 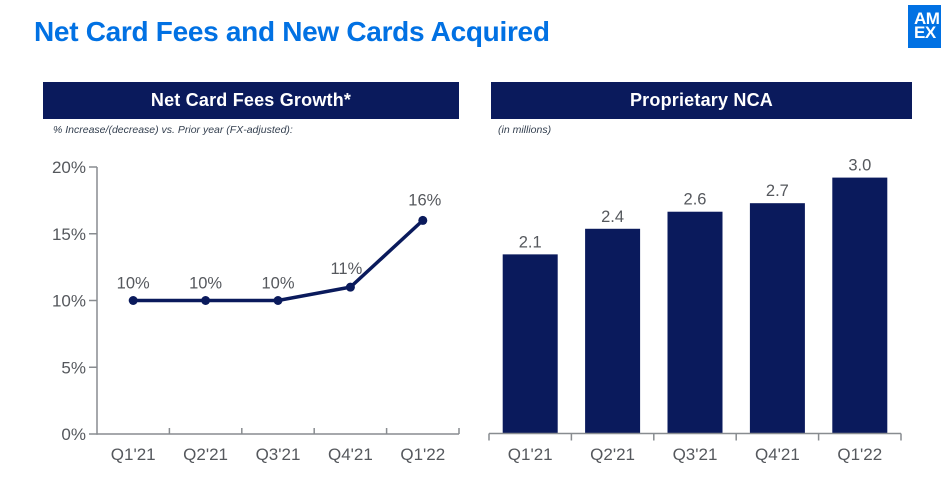 I want to click on data-label: 2.7, so click(x=777, y=191).